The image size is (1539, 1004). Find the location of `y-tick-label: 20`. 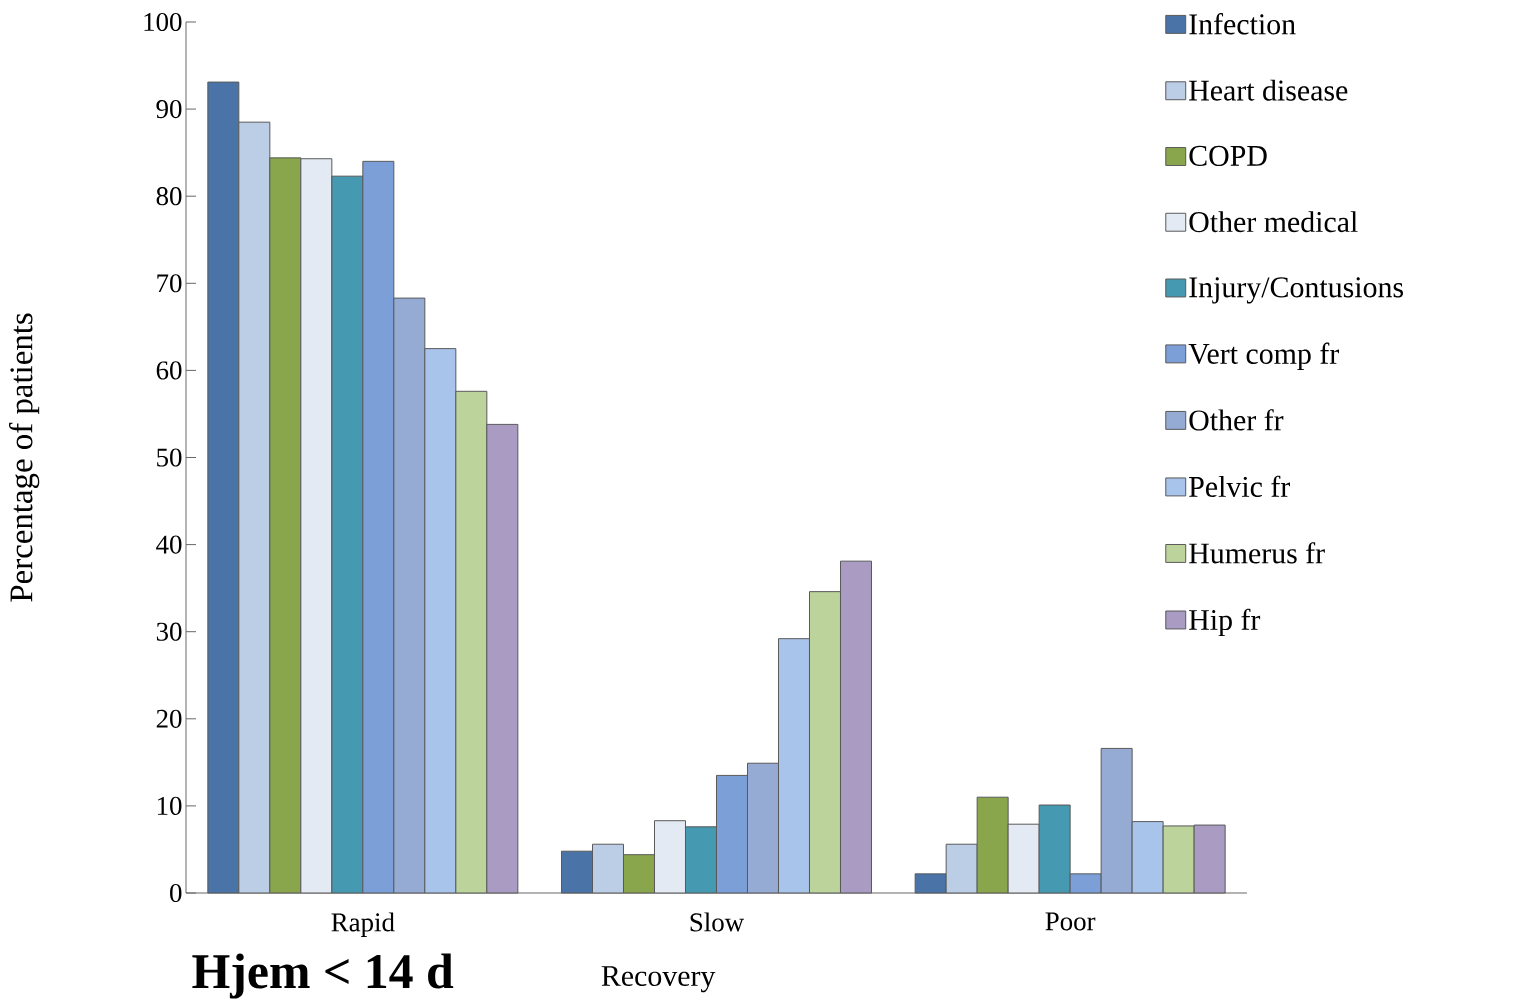

y-tick-label: 20 is located at coordinates (169, 718).